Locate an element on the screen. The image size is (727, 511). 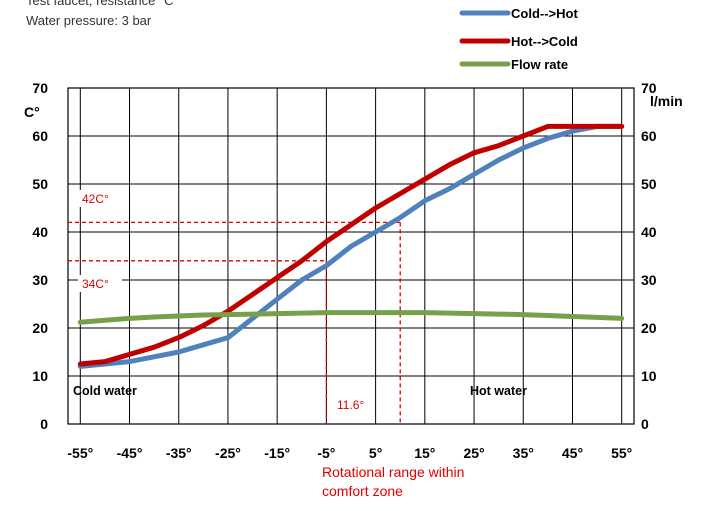
range-label-bg is located at coordinates (355, 404).